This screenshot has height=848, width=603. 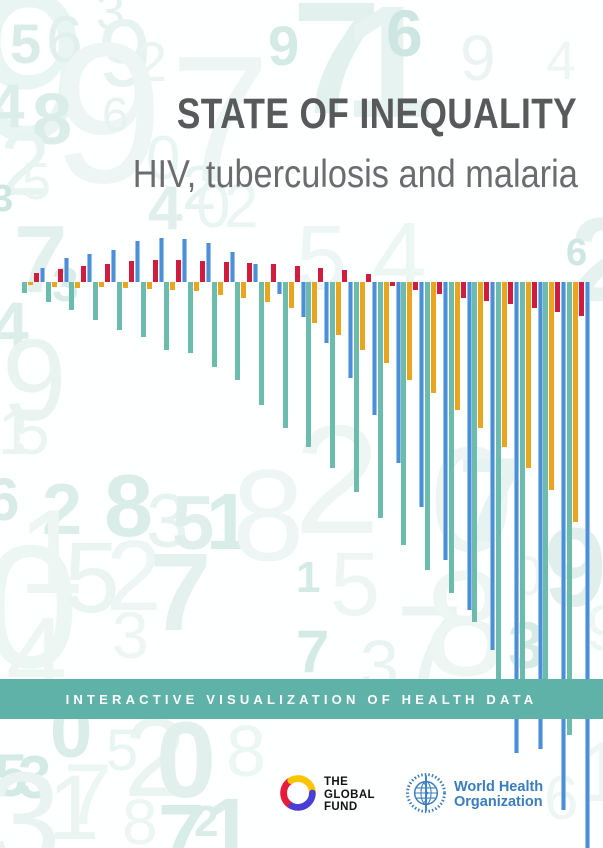 I want to click on who-emblem-icon, so click(x=426, y=793).